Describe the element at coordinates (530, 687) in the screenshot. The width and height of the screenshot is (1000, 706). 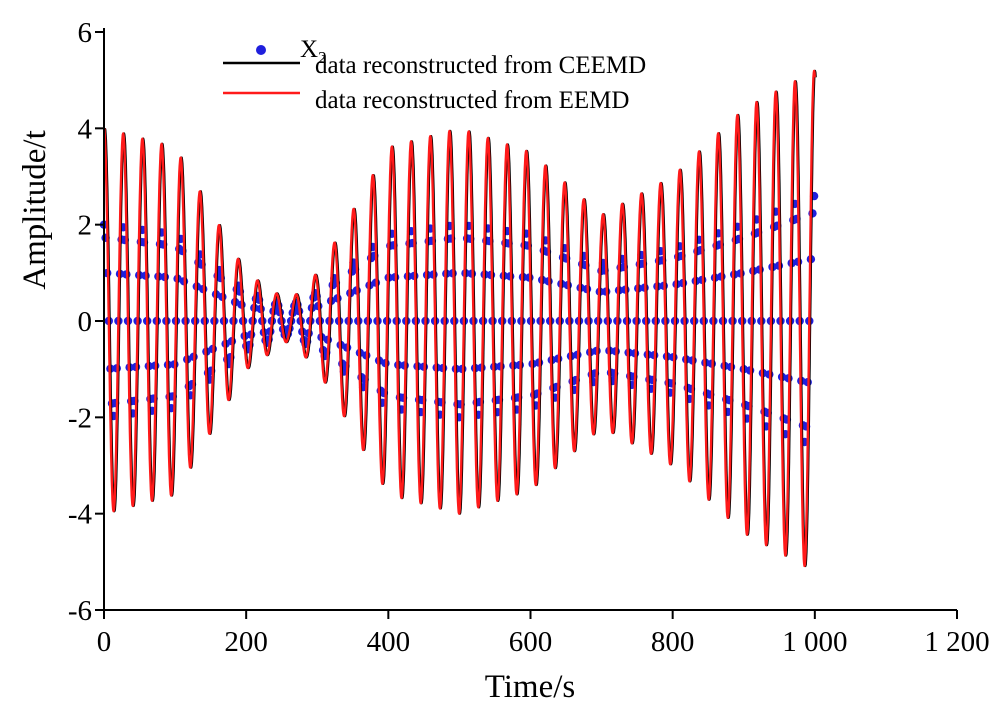
I see `x-axis-title: Time/s` at that location.